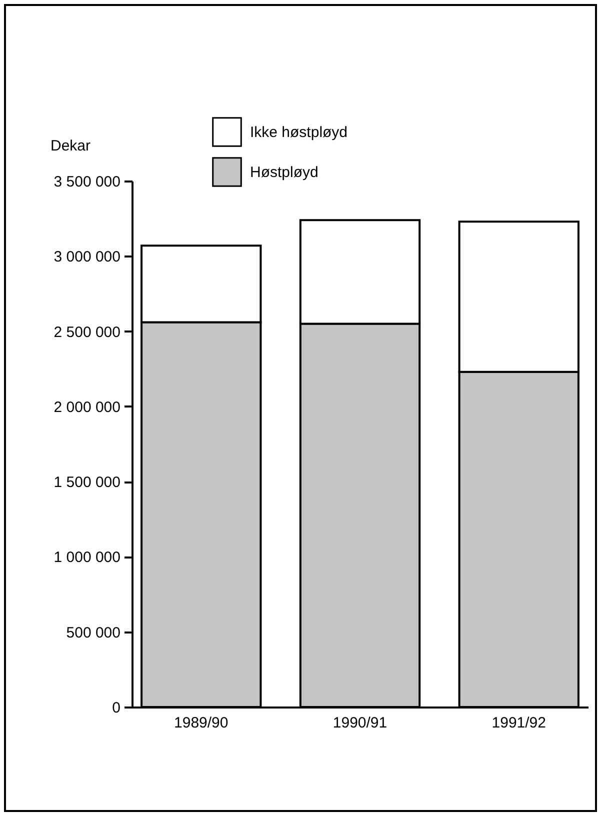 The height and width of the screenshot is (821, 603). I want to click on legend-label: Høstpløyd, so click(284, 172).